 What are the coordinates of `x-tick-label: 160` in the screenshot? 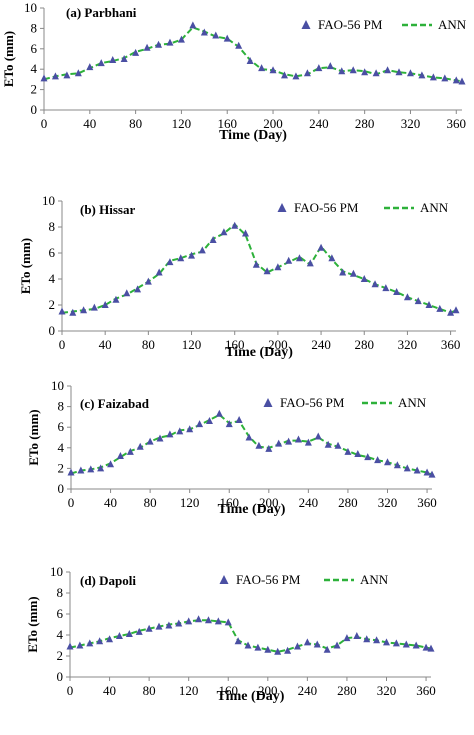 It's located at (227, 123).